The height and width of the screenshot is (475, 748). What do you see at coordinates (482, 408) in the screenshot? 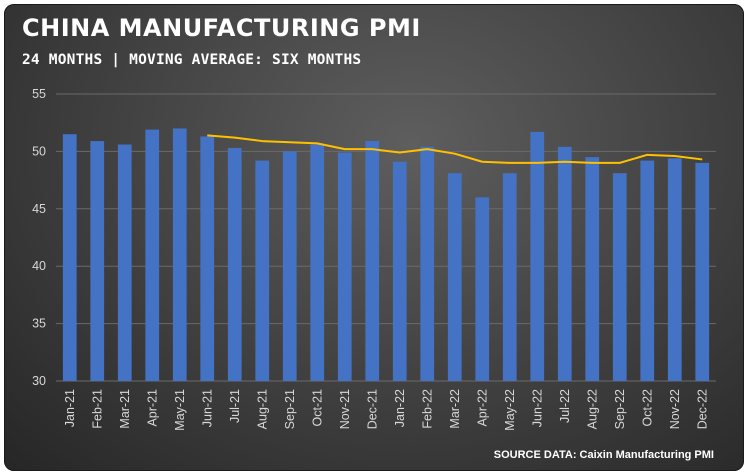
I see `x-tick-label: Apr-22` at bounding box center [482, 408].